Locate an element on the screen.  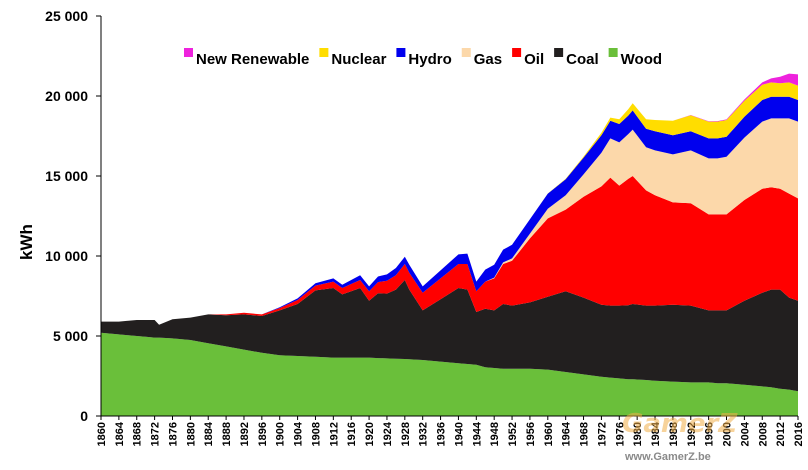
x-tick-label: 1968 is located at coordinates (585, 434).